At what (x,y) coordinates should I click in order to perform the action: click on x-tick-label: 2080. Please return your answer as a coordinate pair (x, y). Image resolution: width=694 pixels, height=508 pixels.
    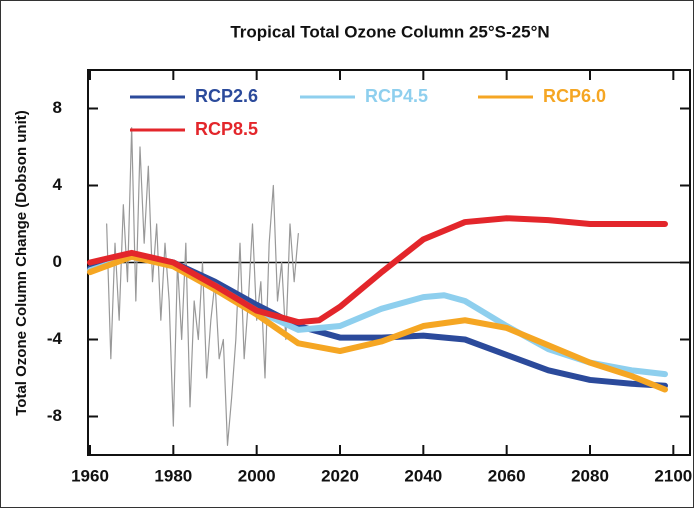
    Looking at the image, I should click on (590, 475).